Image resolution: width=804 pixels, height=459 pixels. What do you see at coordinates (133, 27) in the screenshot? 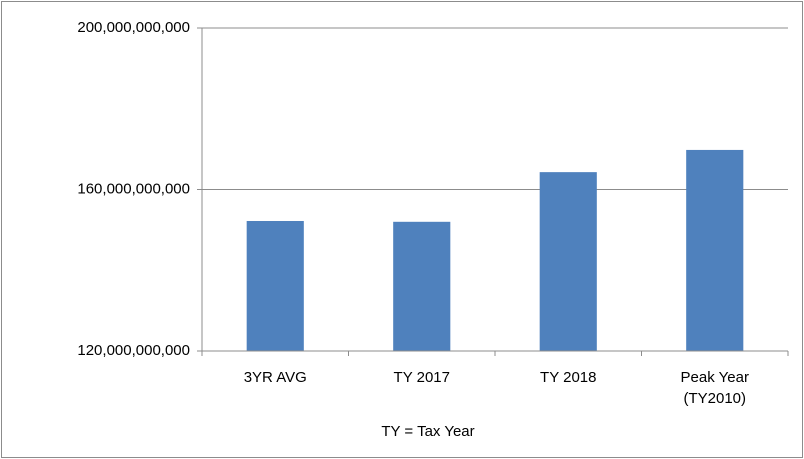
I see `y-tick-label: 200,000,000,000` at bounding box center [133, 27].